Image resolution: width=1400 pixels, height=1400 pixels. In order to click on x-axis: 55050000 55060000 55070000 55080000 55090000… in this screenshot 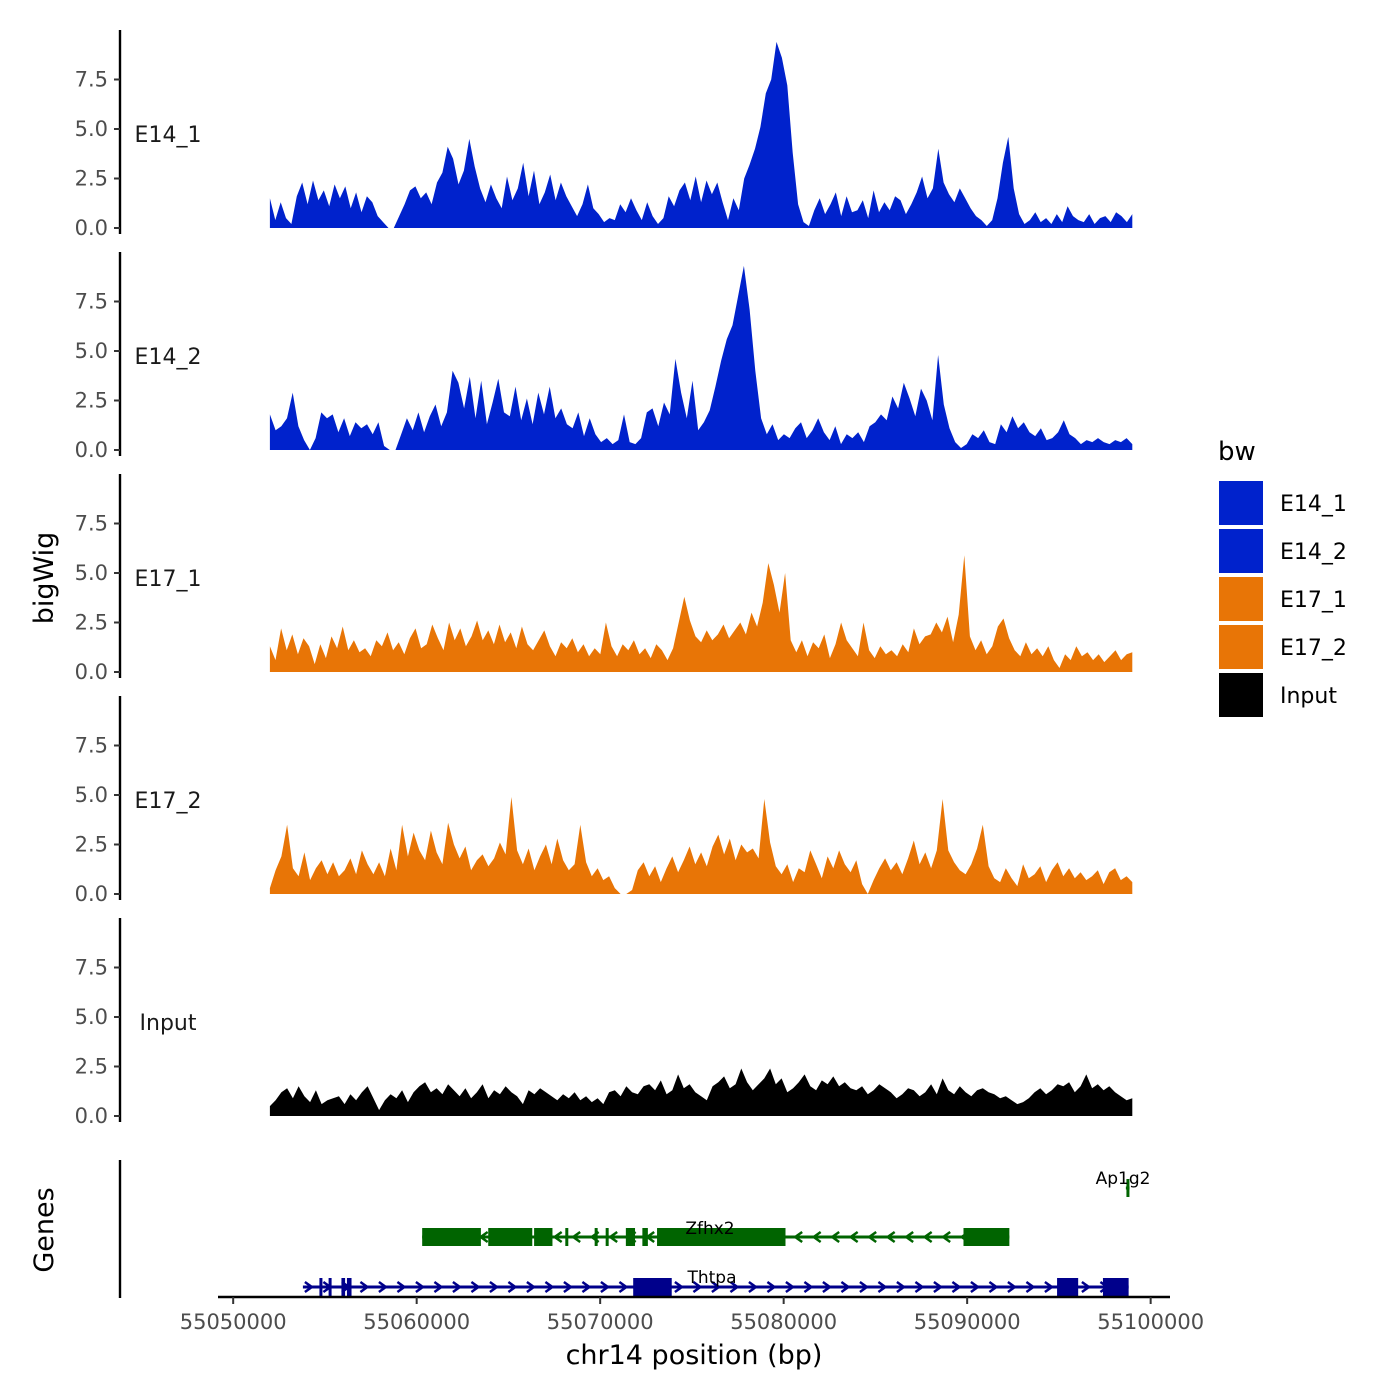, I will do `click(692, 1314)`.